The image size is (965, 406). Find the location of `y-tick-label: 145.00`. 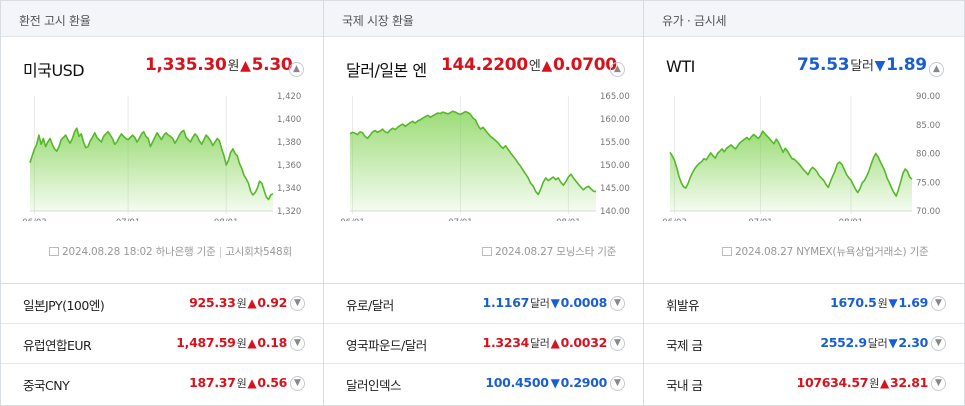

y-tick-label: 145.00 is located at coordinates (615, 189).